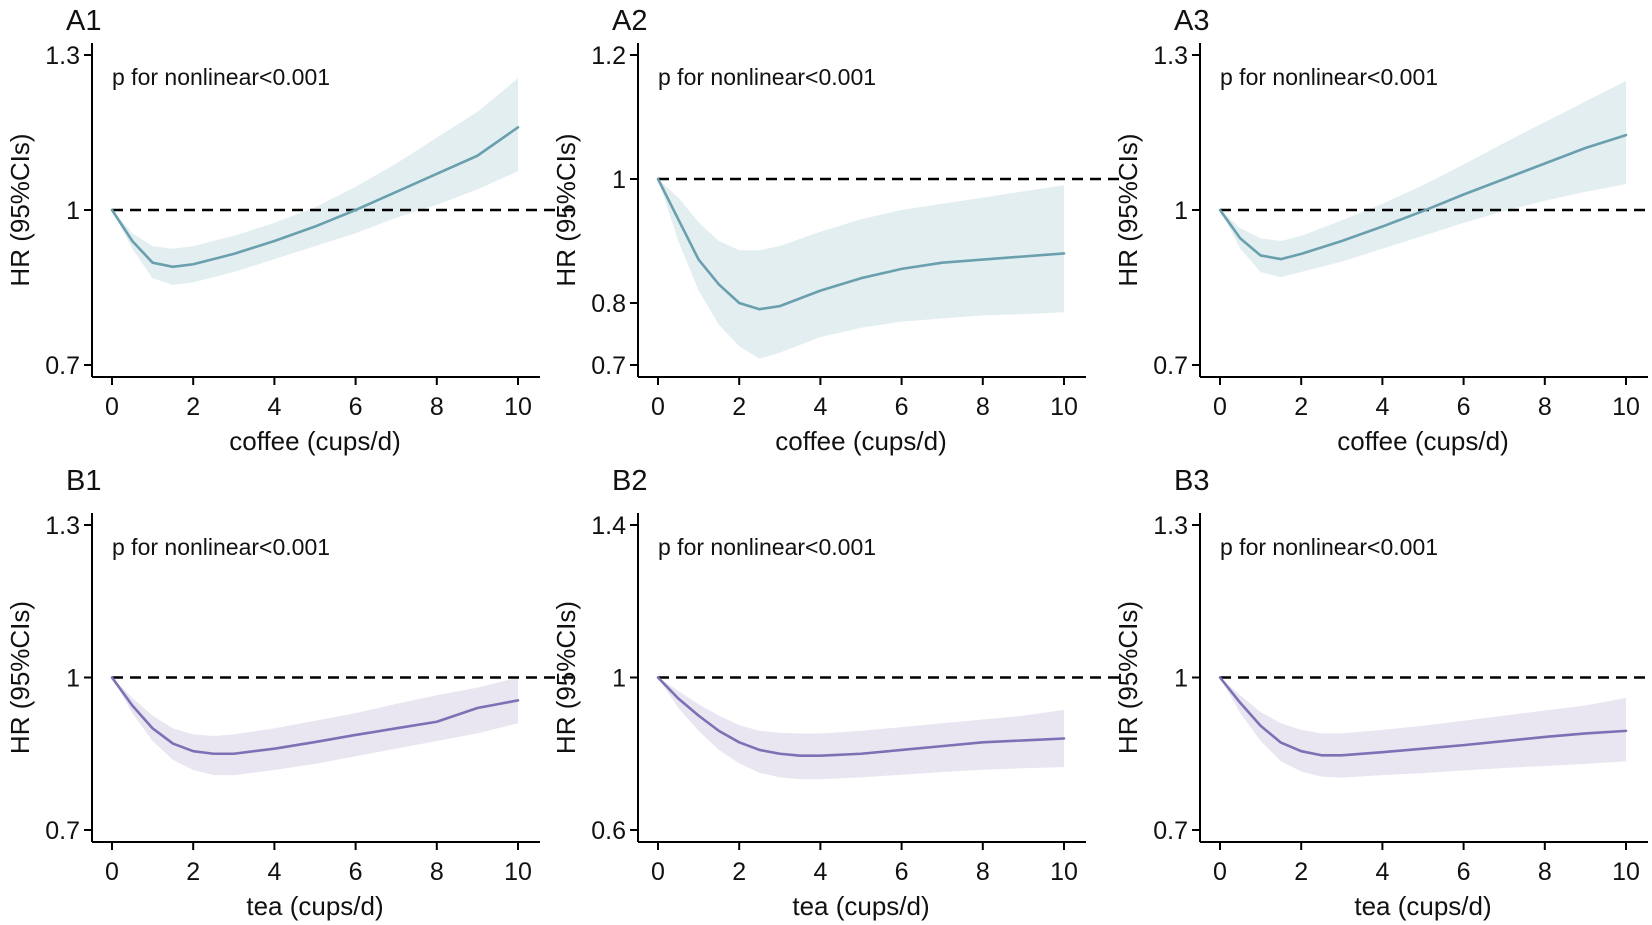  Describe the element at coordinates (1191, 481) in the screenshot. I see `panel-label: B3` at that location.